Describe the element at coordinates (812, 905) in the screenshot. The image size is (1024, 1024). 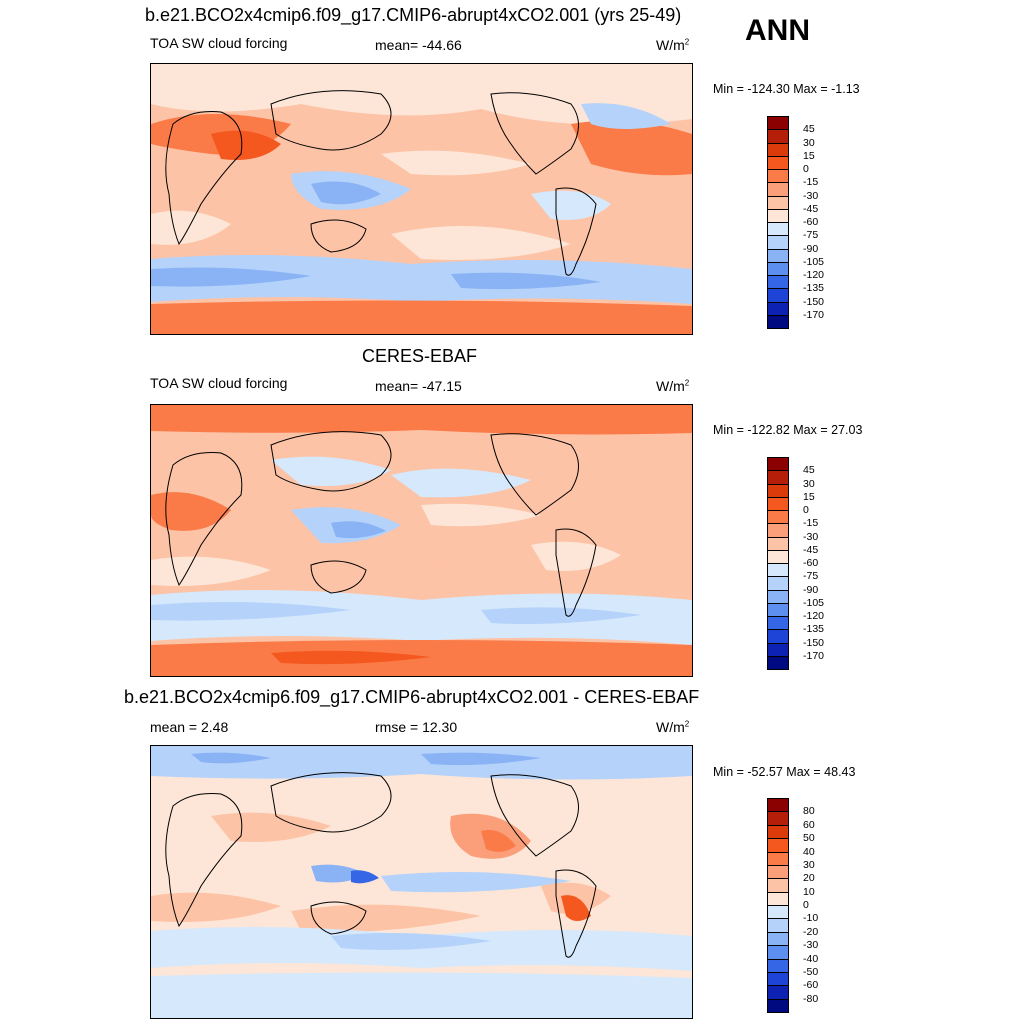
I see `panel3-colorbar: 80 60 50 40 30 20 10 0 -10 -20 -30 -40 -50 -60 -80` at that location.